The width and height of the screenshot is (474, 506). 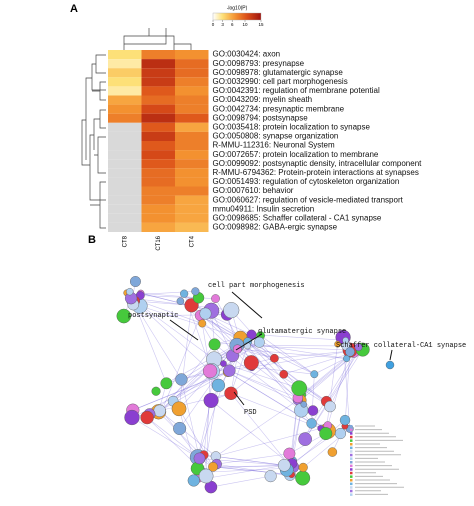 I want to click on network-label: glutamatergic synapse, so click(x=302, y=332).